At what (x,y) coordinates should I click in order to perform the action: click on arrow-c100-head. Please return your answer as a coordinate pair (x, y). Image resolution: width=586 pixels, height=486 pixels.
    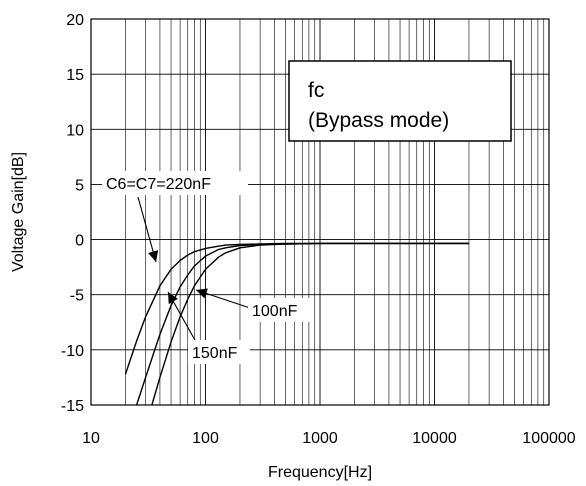
    Looking at the image, I should click on (202, 293).